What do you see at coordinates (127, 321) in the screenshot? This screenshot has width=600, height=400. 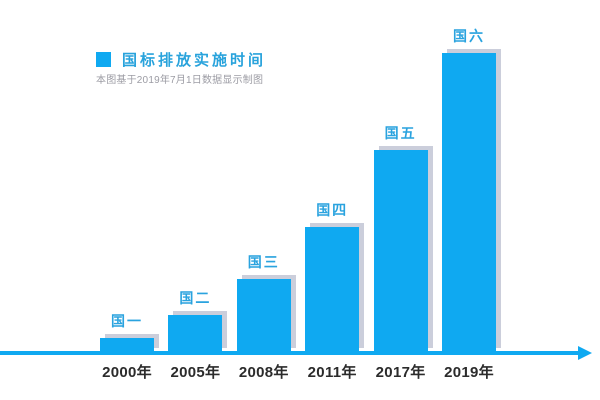 I see `bar-label-国一: 国一` at bounding box center [127, 321].